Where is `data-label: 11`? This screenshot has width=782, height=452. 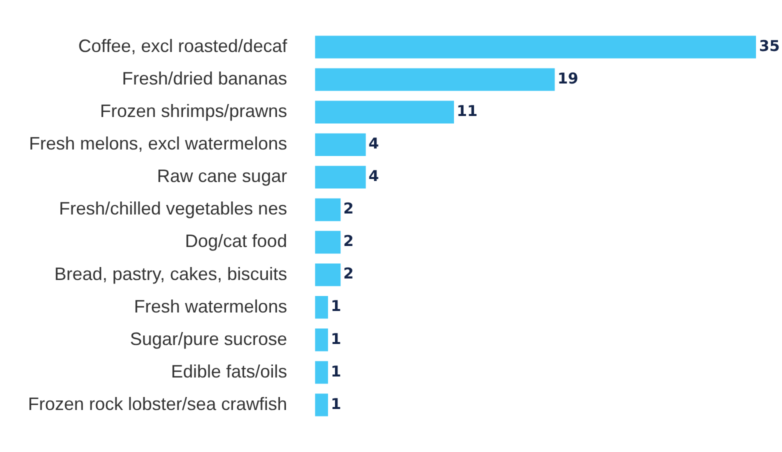
data-label: 11 is located at coordinates (467, 111).